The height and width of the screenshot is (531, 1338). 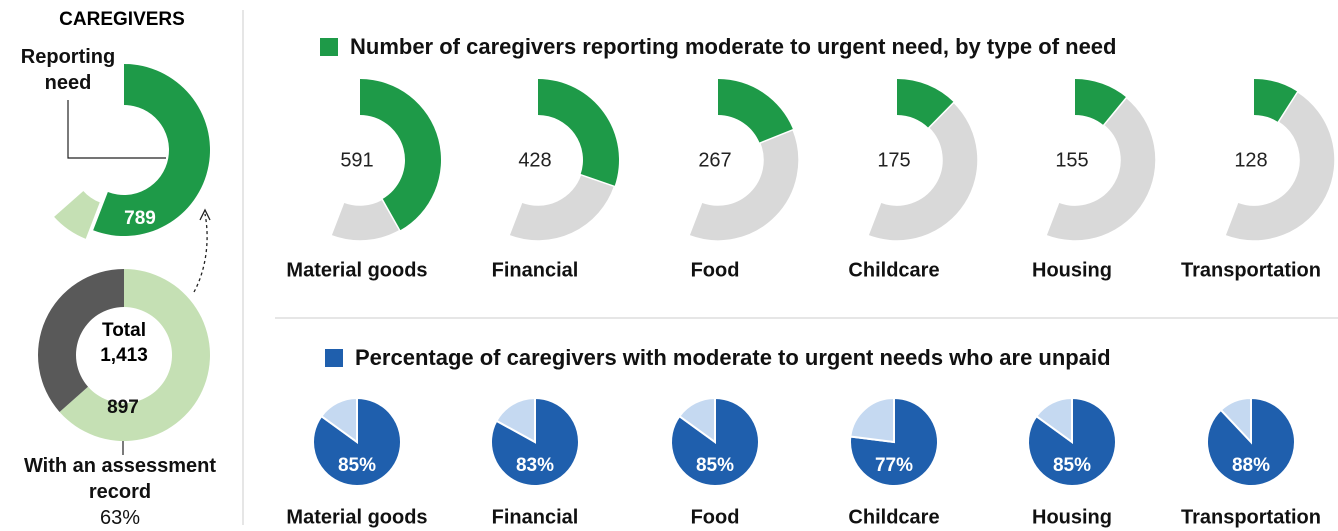 I want to click on assessment-arc, so click(x=135, y=355).